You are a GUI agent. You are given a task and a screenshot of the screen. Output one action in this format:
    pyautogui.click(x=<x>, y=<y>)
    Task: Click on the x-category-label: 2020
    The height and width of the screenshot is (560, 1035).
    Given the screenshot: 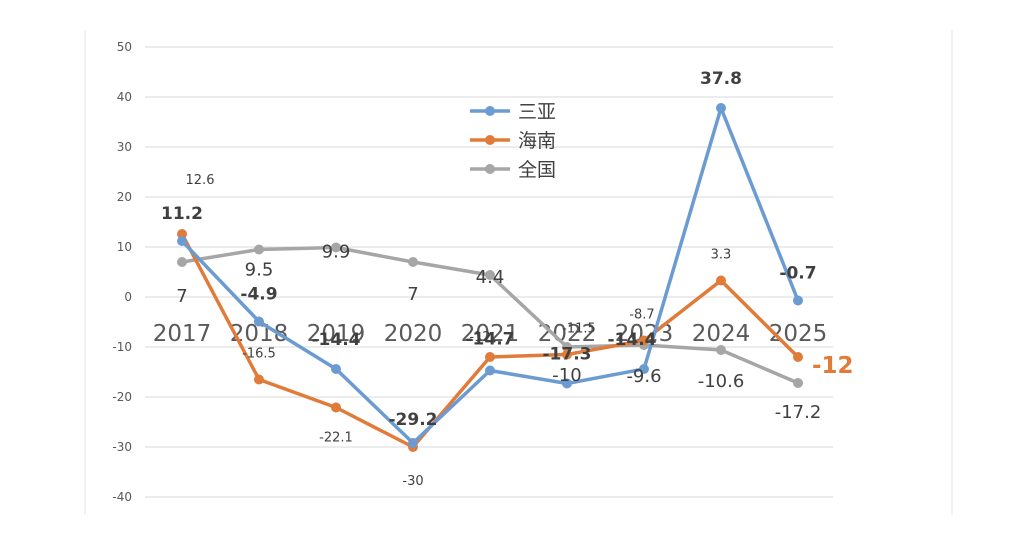 What is the action you would take?
    pyautogui.click(x=413, y=334)
    